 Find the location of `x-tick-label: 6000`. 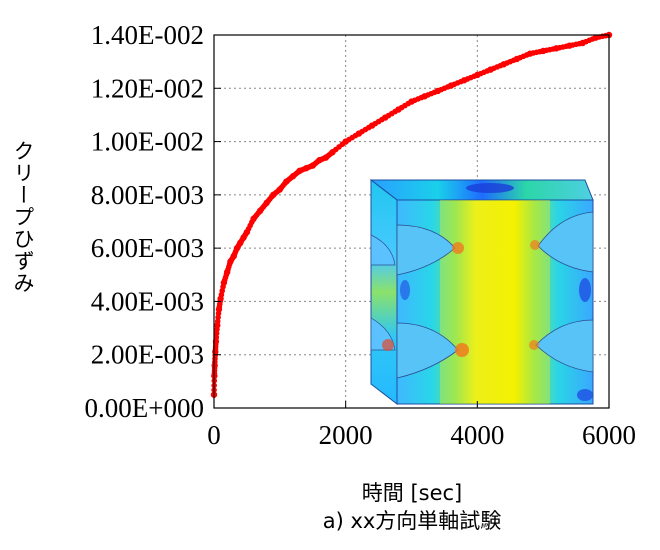

x-tick-label: 6000 is located at coordinates (609, 435).